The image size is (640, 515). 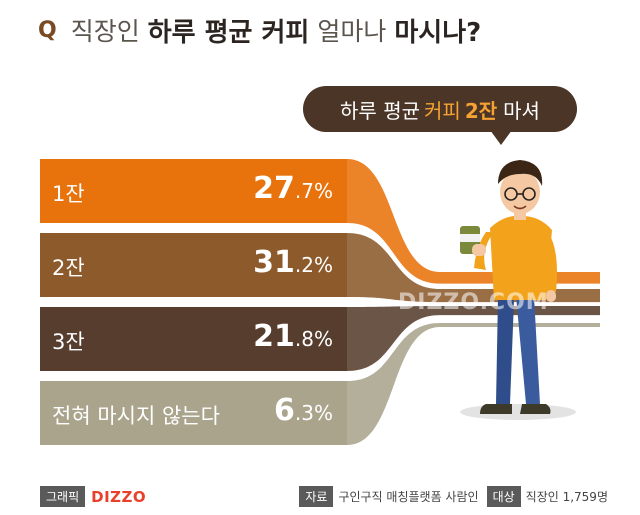 I want to click on bar-value-3: 21.8%, so click(x=273, y=336).